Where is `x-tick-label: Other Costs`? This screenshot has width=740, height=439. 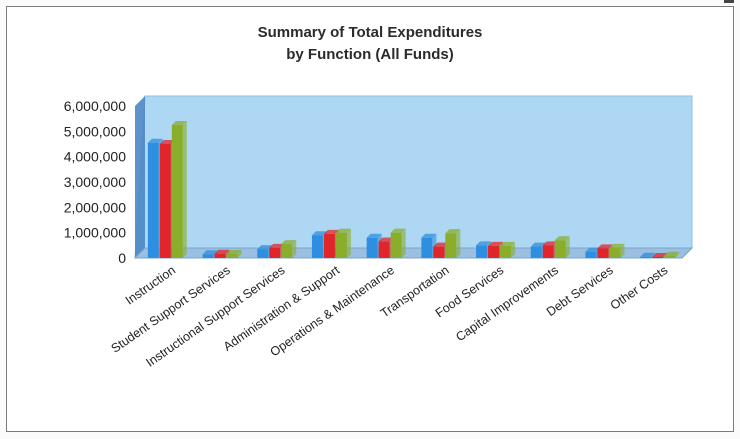
x-tick-label: Other Costs is located at coordinates (639, 288).